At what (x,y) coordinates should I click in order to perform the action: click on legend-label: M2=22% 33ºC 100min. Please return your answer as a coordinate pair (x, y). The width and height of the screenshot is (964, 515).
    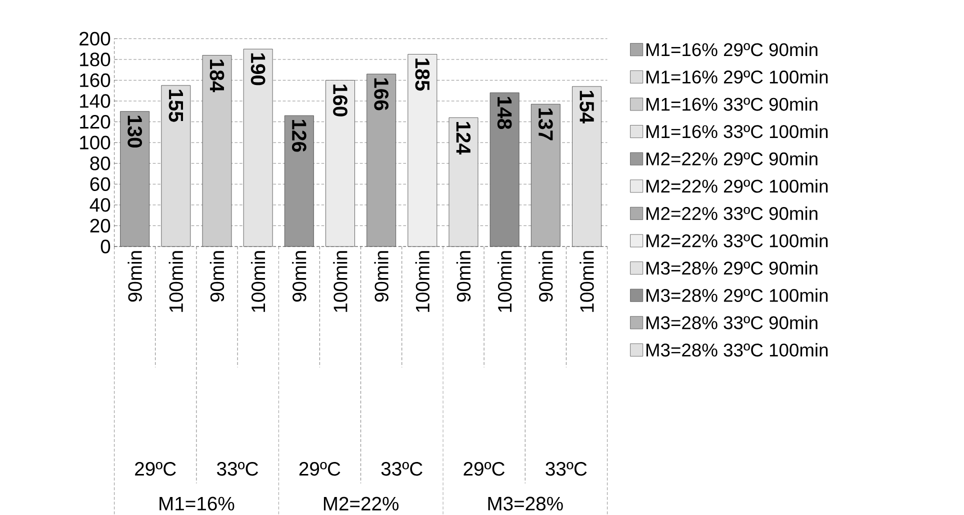
    Looking at the image, I should click on (737, 241).